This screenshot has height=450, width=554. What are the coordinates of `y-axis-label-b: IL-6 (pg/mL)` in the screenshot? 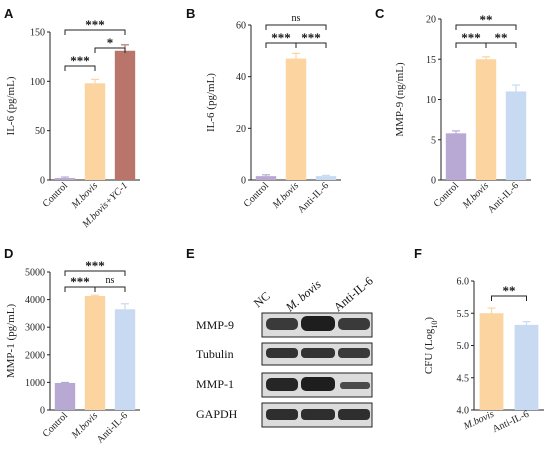 It's located at (211, 102).